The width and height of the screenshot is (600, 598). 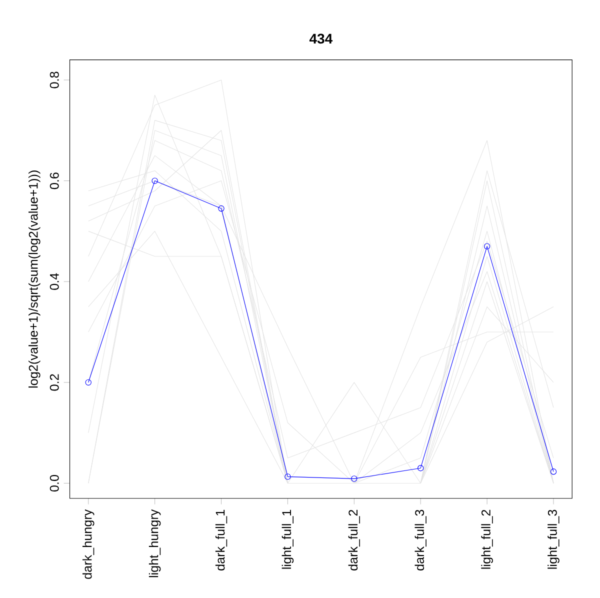 I want to click on x-tick-label: light_full_3, so click(x=554, y=539).